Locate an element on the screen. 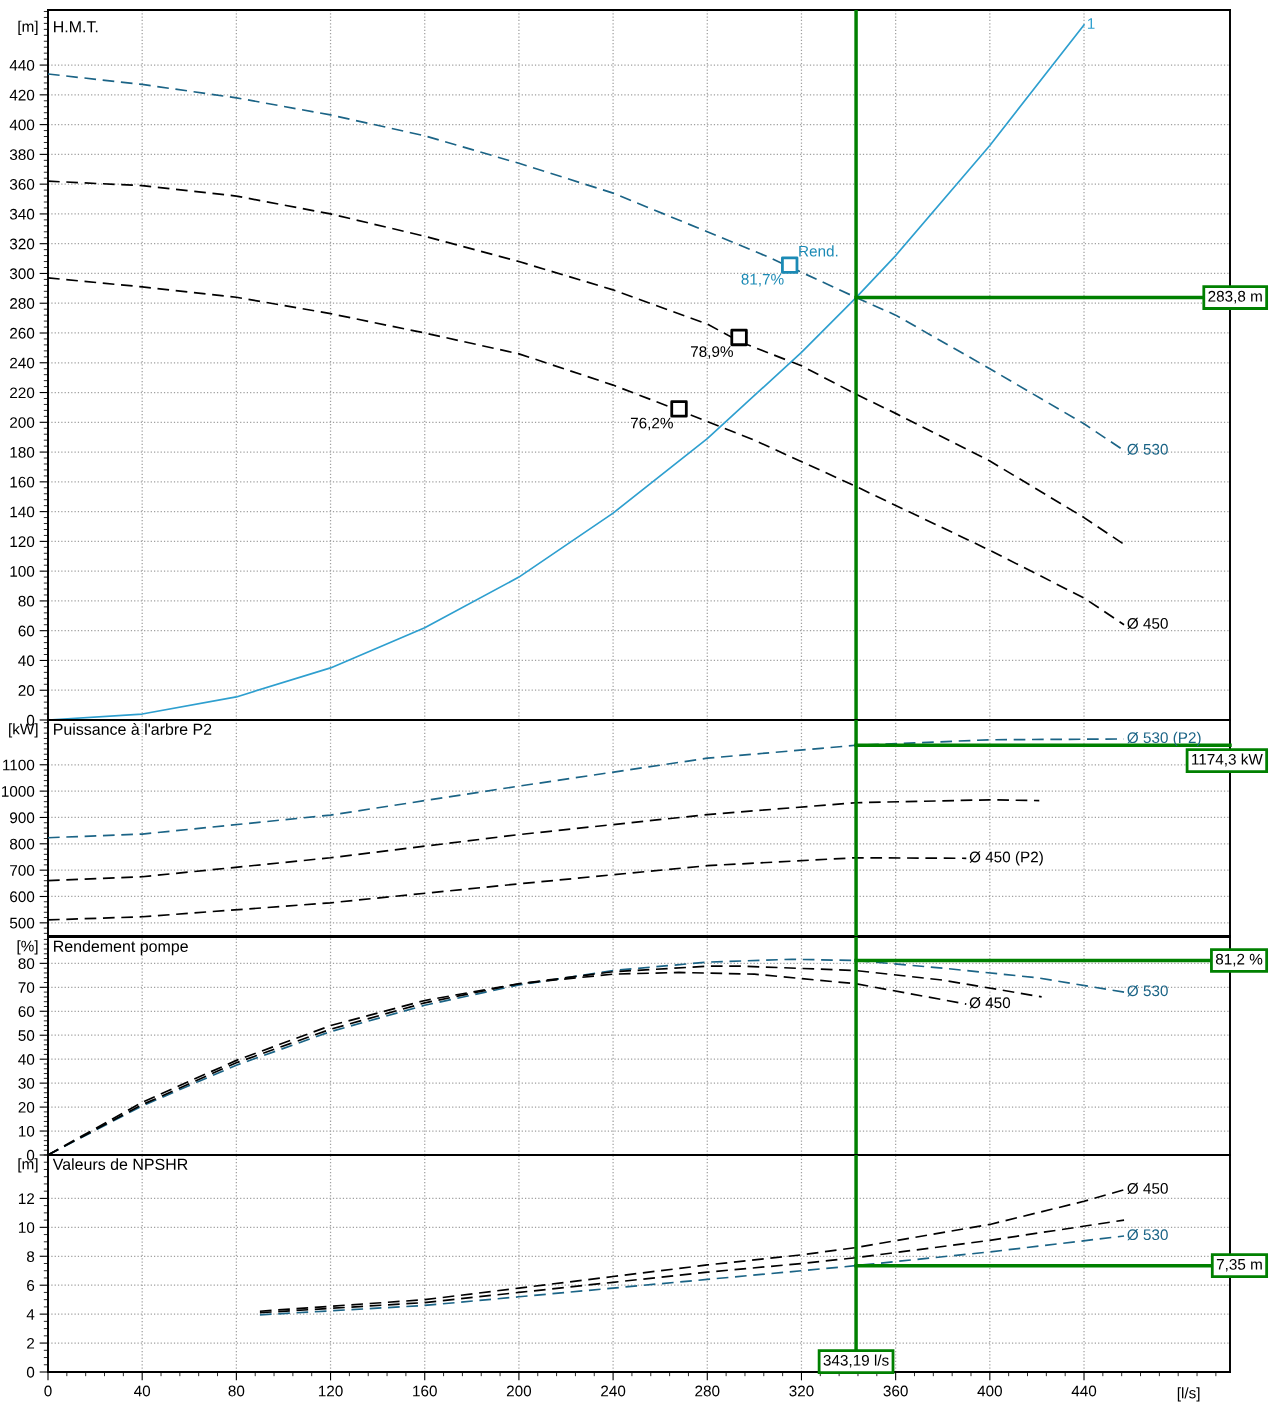 The image size is (1273, 1403). y-tick-label: 340 is located at coordinates (22, 214).